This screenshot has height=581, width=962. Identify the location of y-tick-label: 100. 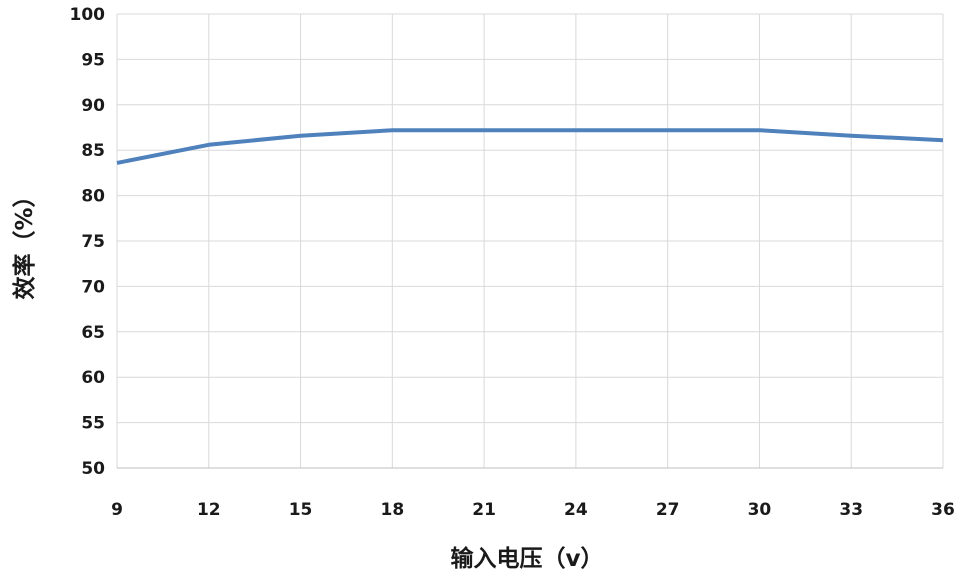
(88, 15).